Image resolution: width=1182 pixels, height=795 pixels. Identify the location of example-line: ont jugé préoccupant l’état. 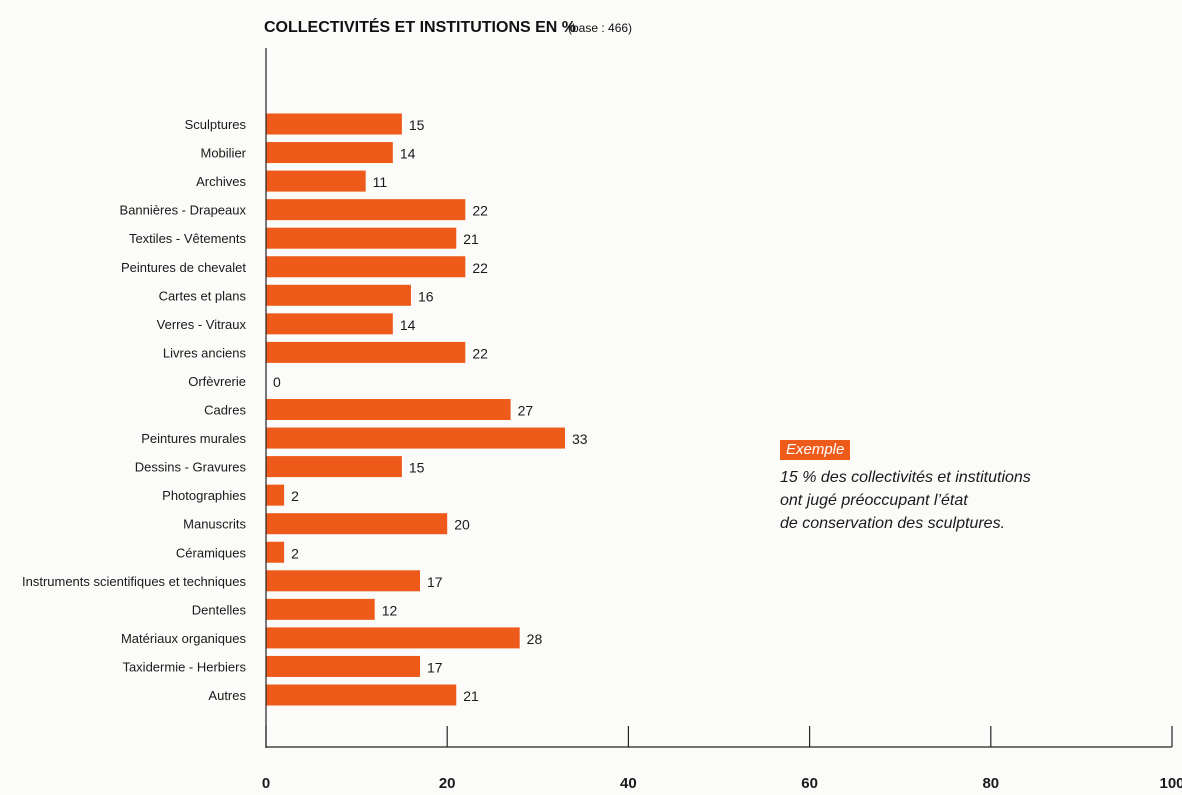
(874, 500).